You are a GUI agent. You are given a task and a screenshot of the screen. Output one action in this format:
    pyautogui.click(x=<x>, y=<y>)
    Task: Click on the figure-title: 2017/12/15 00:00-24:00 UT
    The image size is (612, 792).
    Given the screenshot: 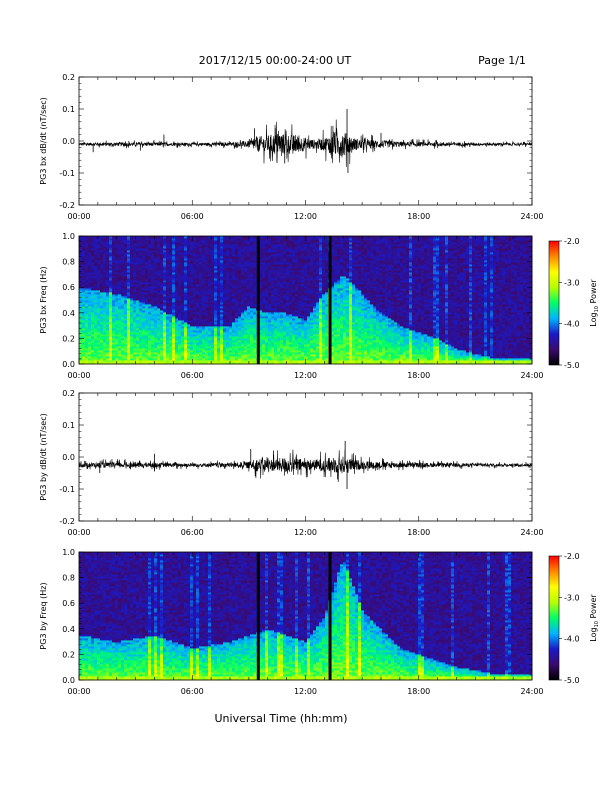 What is the action you would take?
    pyautogui.click(x=275, y=60)
    